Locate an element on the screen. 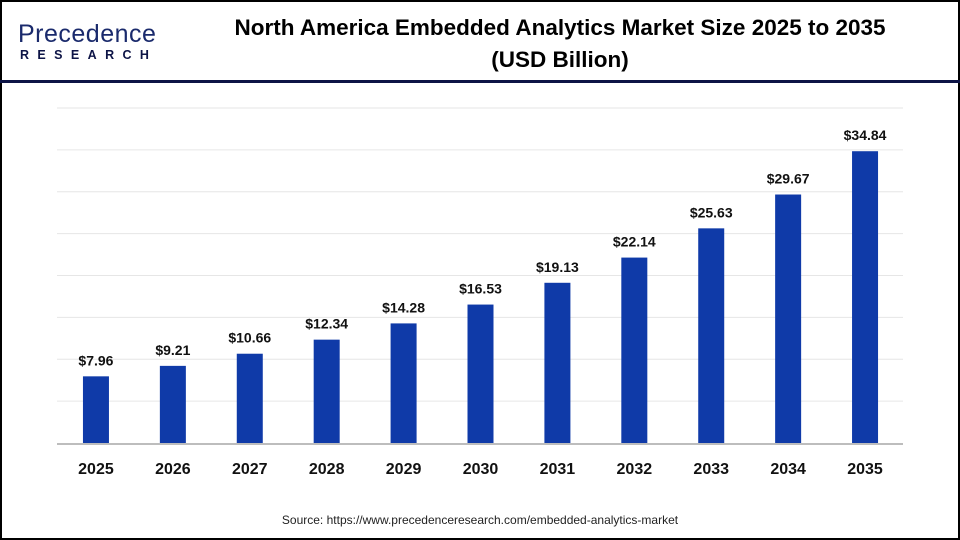 The image size is (960, 540). bar-2032 is located at coordinates (634, 350).